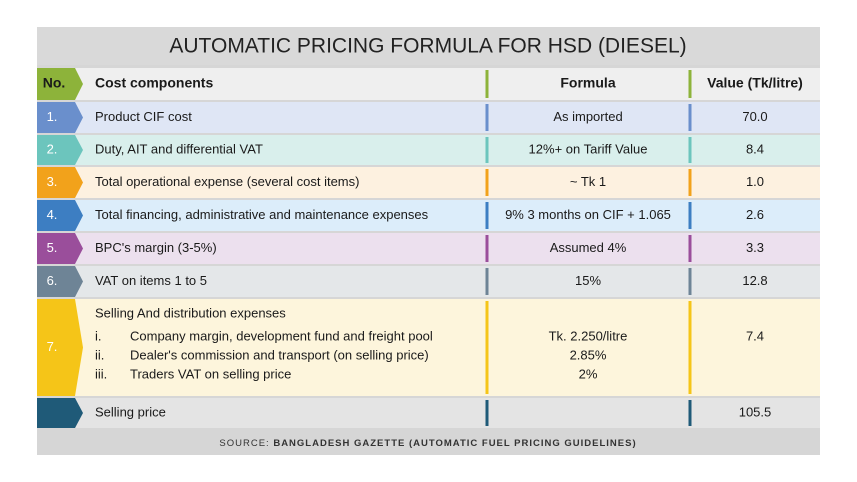 This screenshot has height=482, width=857. Describe the element at coordinates (210, 373) in the screenshot. I see `item-text: Traders VAT on selling price` at that location.